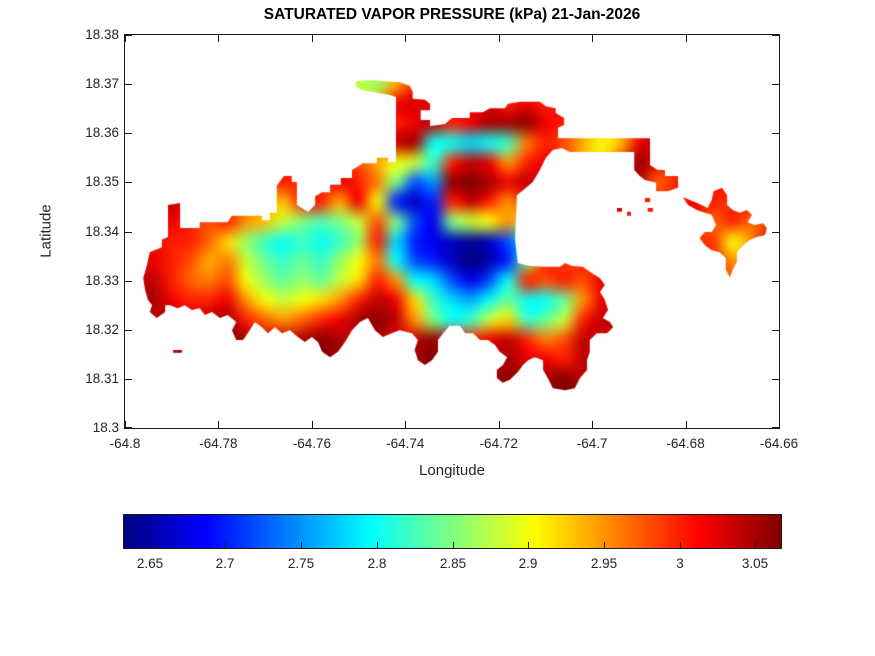 This screenshot has height=656, width=875. Describe the element at coordinates (680, 563) in the screenshot. I see `colorbar-tick-label: 3` at that location.